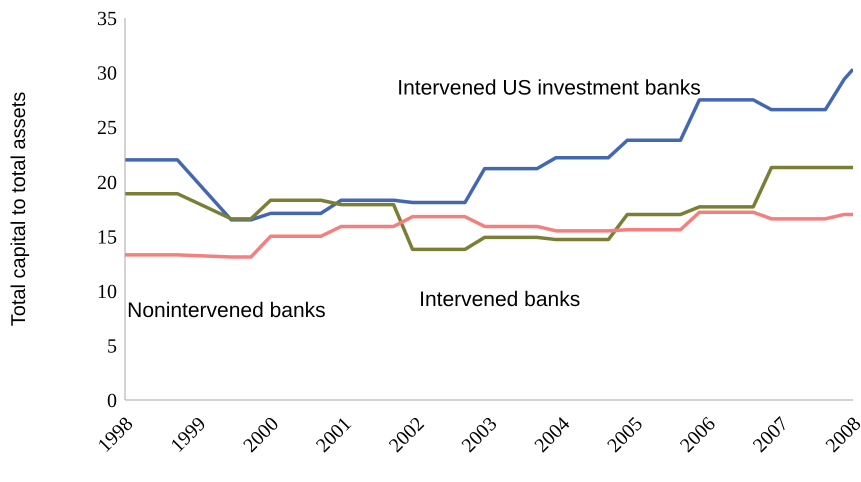 The height and width of the screenshot is (482, 861). Describe the element at coordinates (107, 183) in the screenshot. I see `y-tick-label: 20` at that location.